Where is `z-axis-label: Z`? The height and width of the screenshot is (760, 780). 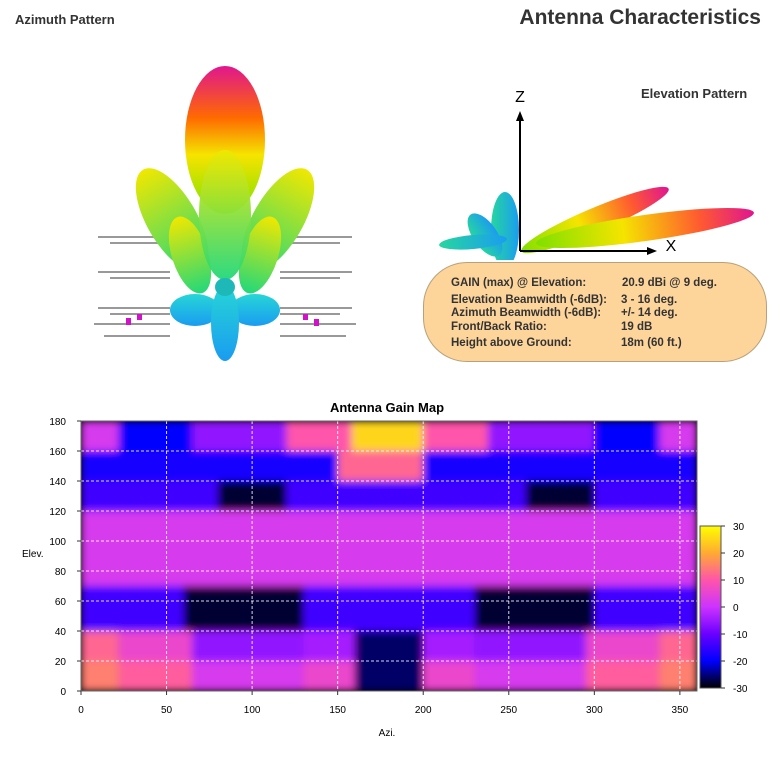
z-axis-label: Z is located at coordinates (520, 97).